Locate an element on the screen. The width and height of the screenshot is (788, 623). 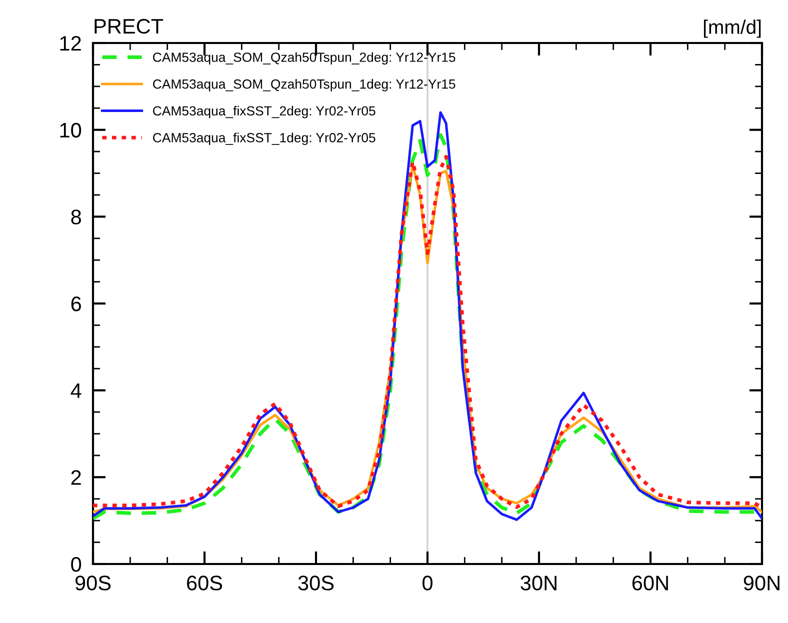
legend-label: CAM53aqua_SOM_Qzah50Tspun_2deg: Yr12-Yr15 is located at coordinates (304, 58).